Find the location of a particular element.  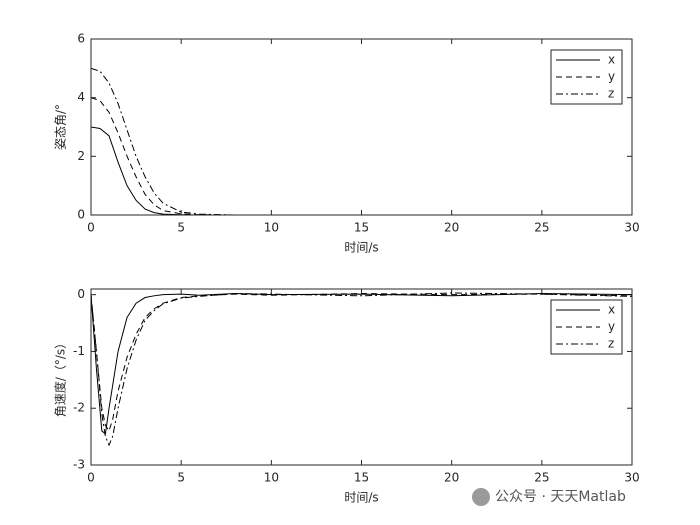

y-tick-label: -1 is located at coordinates (79, 351).